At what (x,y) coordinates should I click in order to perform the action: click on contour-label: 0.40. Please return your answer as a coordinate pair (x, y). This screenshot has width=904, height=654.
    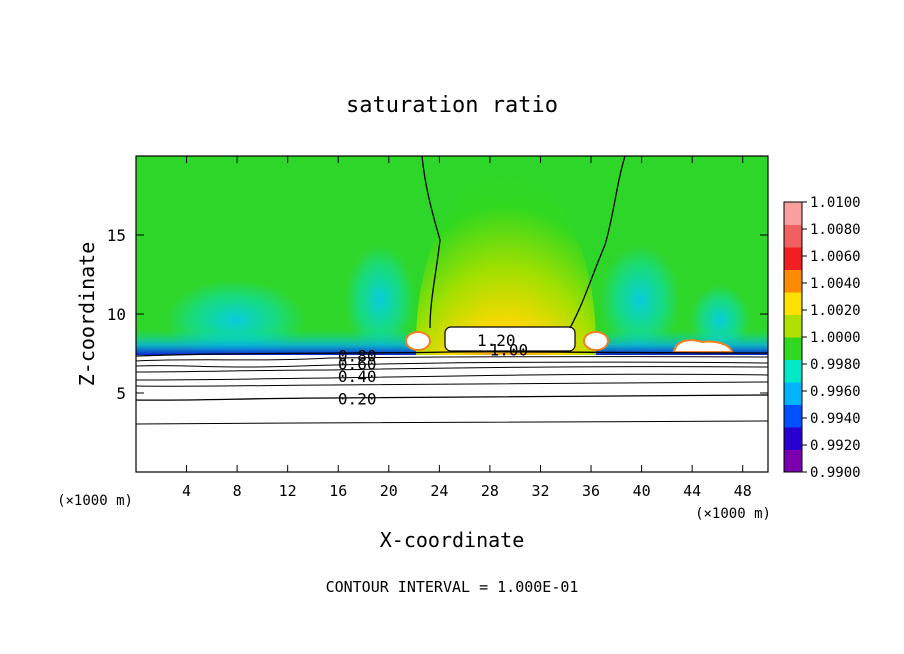
    Looking at the image, I should click on (357, 376).